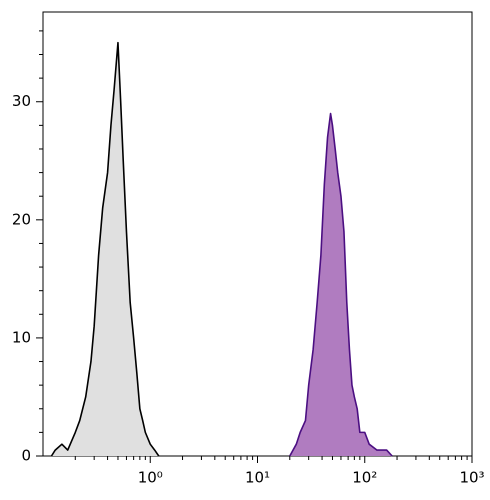 The height and width of the screenshot is (500, 490). What do you see at coordinates (21, 337) in the screenshot?
I see `y-tick-label: 10` at bounding box center [21, 337].